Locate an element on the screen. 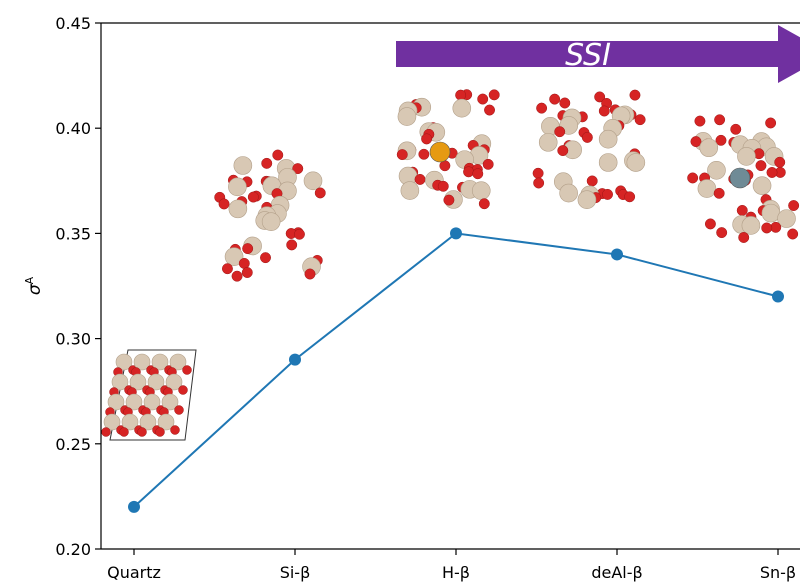 This screenshot has width=800, height=586. y-axis-label: σA is located at coordinates (34, 285).